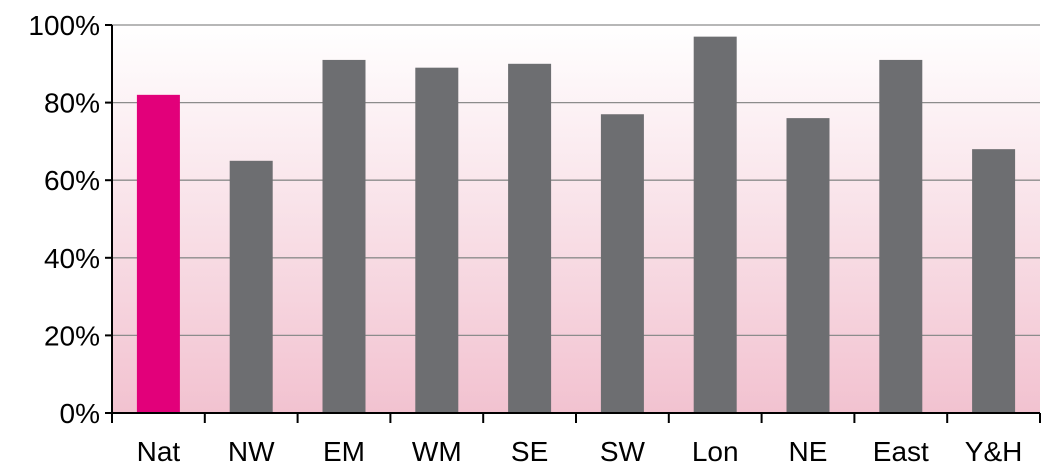 This screenshot has height=469, width=1053. I want to click on x-tick-label: SW, so click(623, 451).